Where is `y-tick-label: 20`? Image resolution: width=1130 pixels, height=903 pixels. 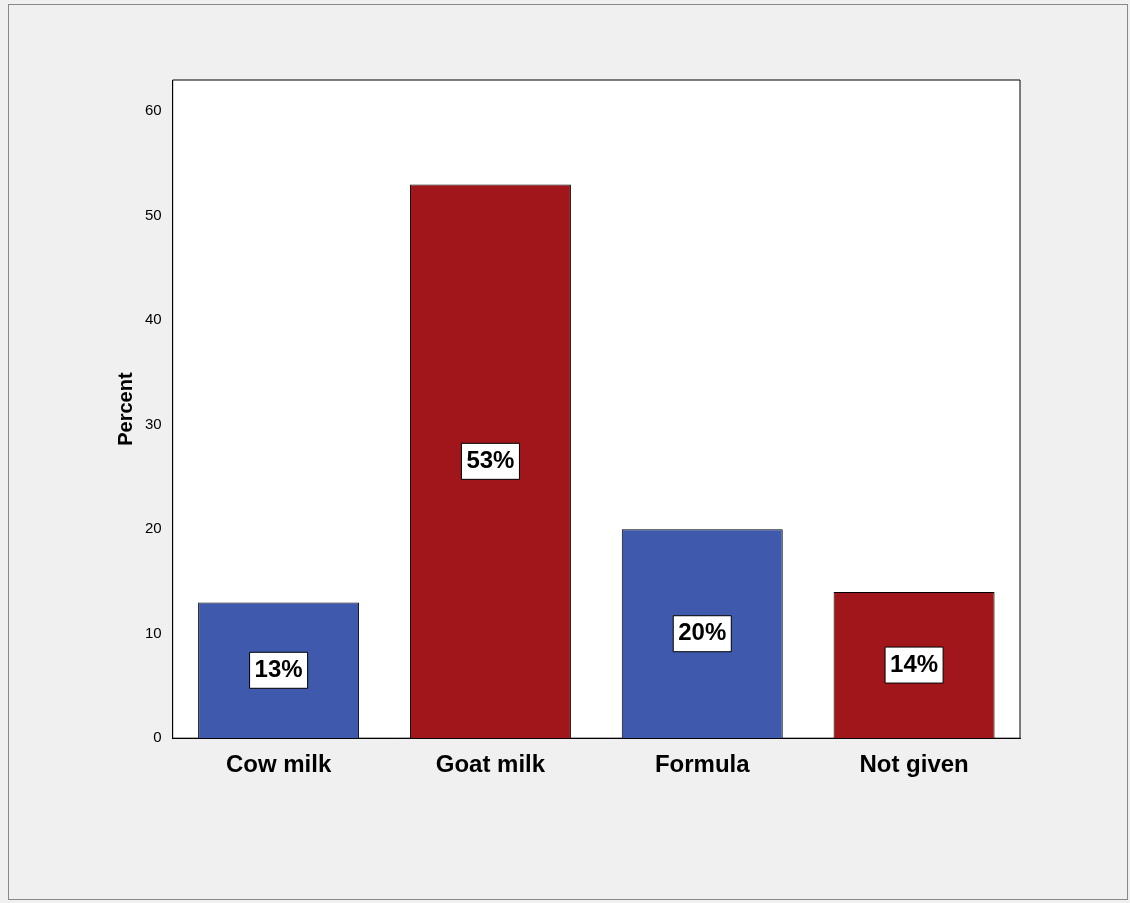
y-tick-label: 20 is located at coordinates (153, 528).